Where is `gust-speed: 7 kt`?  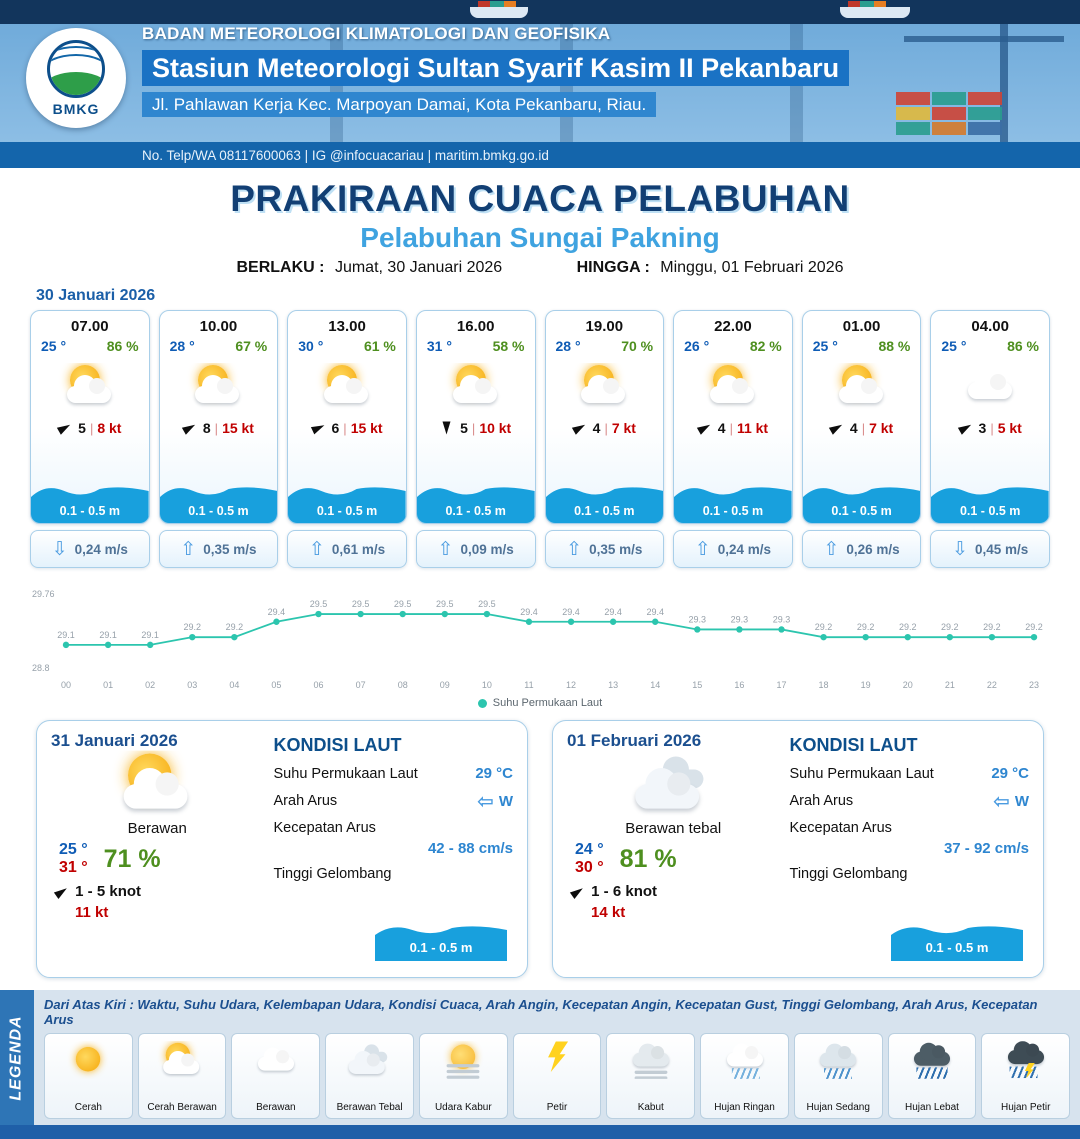
gust-speed: 7 kt is located at coordinates (881, 428).